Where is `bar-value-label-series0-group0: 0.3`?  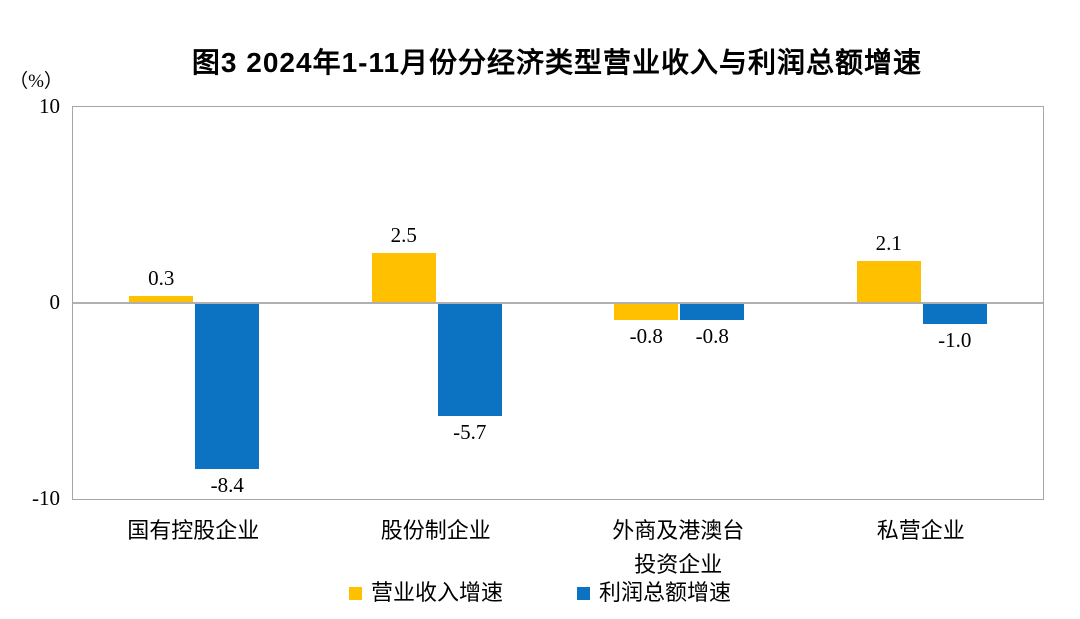 bar-value-label-series0-group0: 0.3 is located at coordinates (161, 278).